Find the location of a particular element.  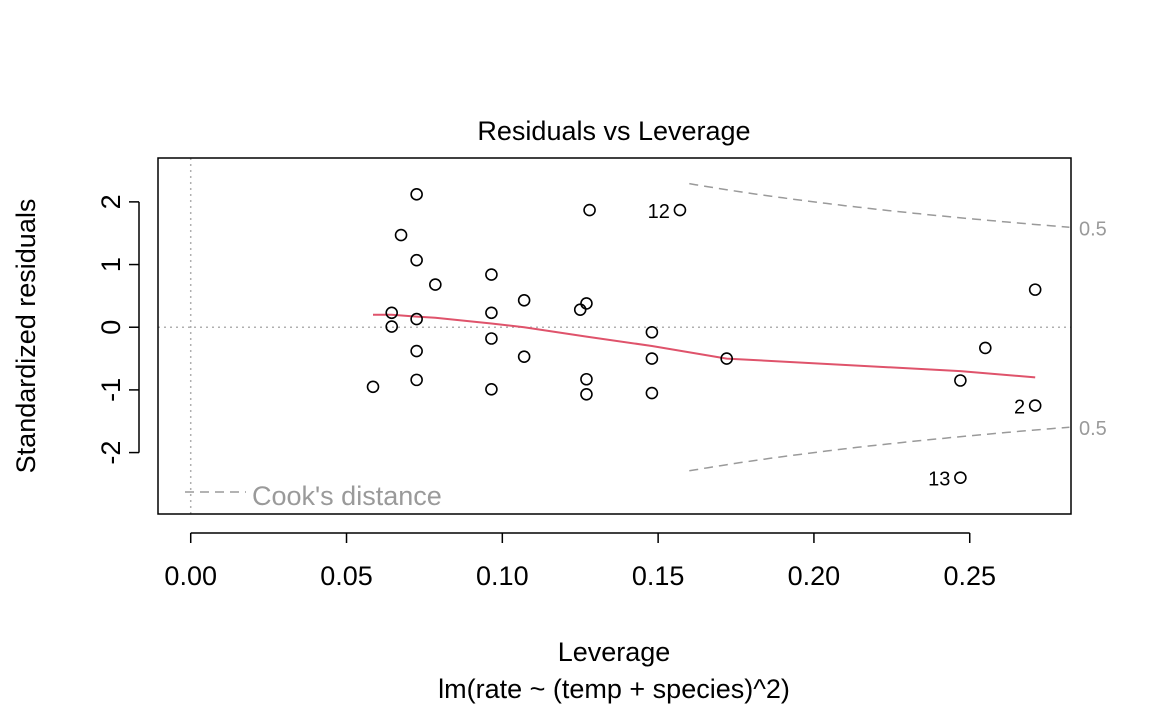

cooks-distance-legend: Cook's distance is located at coordinates (313, 496).